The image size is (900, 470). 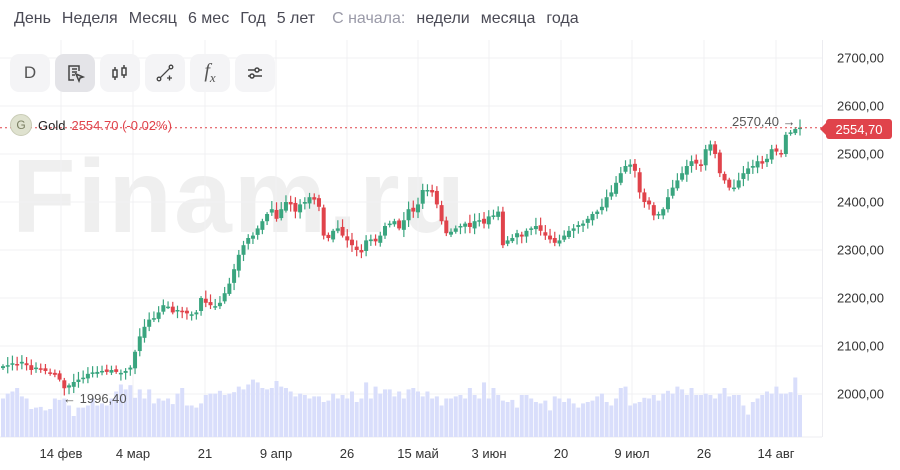 What do you see at coordinates (369, 18) in the screenshot?
I see `since-label: С начала:` at bounding box center [369, 18].